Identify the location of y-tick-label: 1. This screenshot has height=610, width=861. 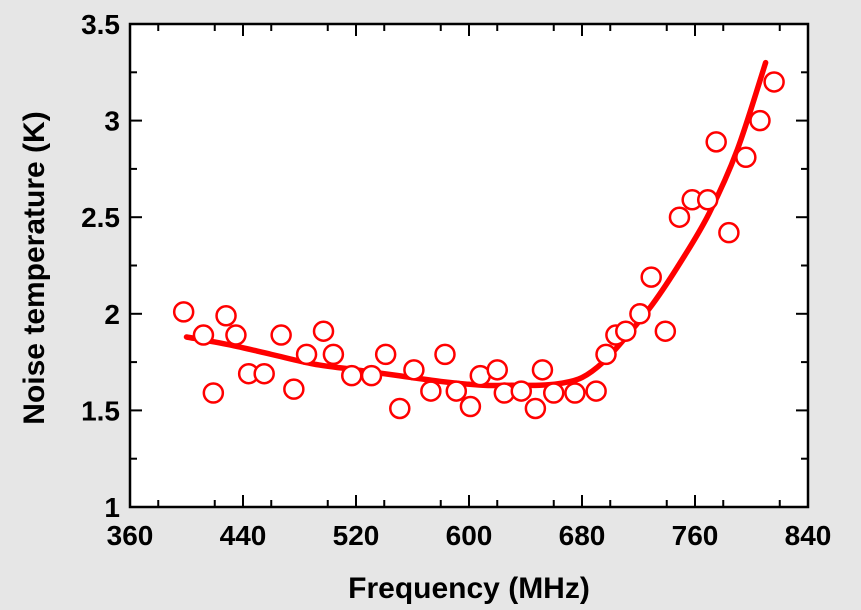
(112, 507).